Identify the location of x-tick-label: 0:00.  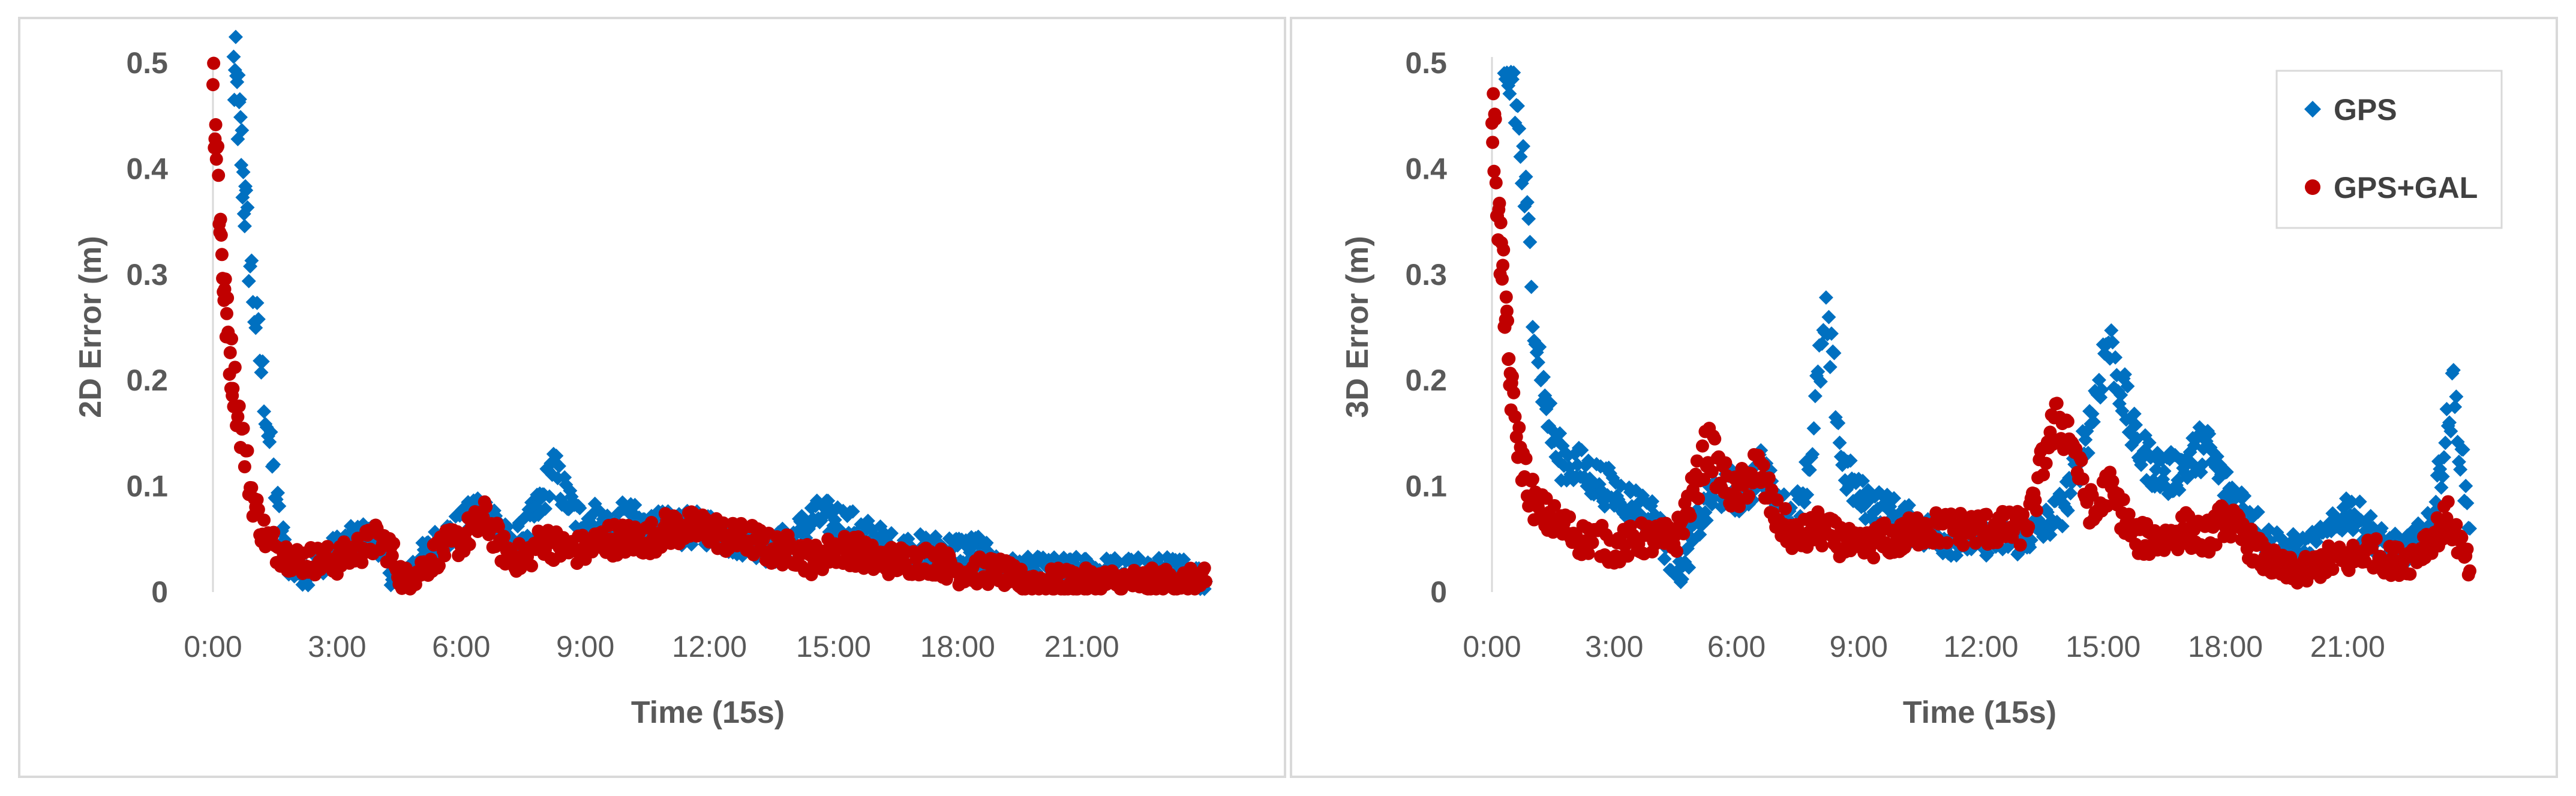
(1492, 646).